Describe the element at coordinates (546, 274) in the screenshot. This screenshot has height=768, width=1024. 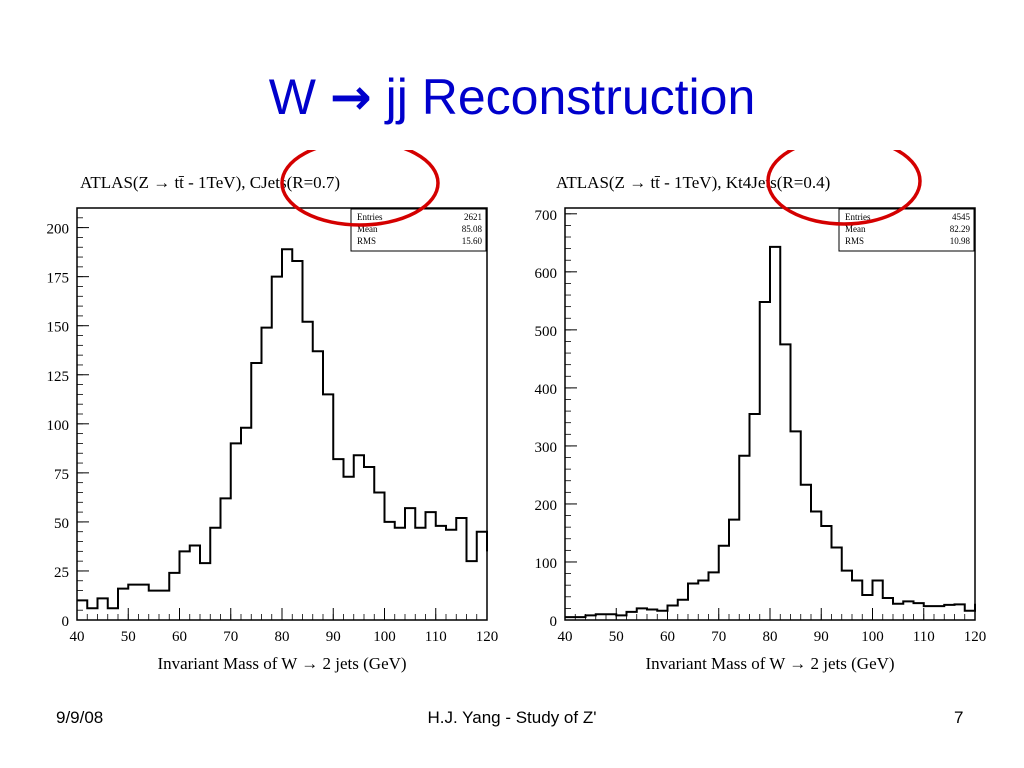
I see `y-tick-label: 600` at that location.